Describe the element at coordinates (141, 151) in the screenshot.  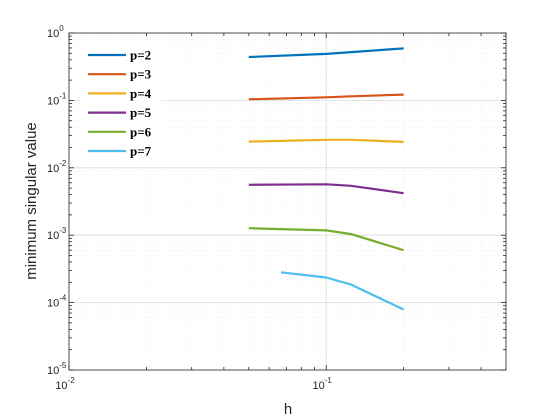
I see `legend-label: p=7` at that location.